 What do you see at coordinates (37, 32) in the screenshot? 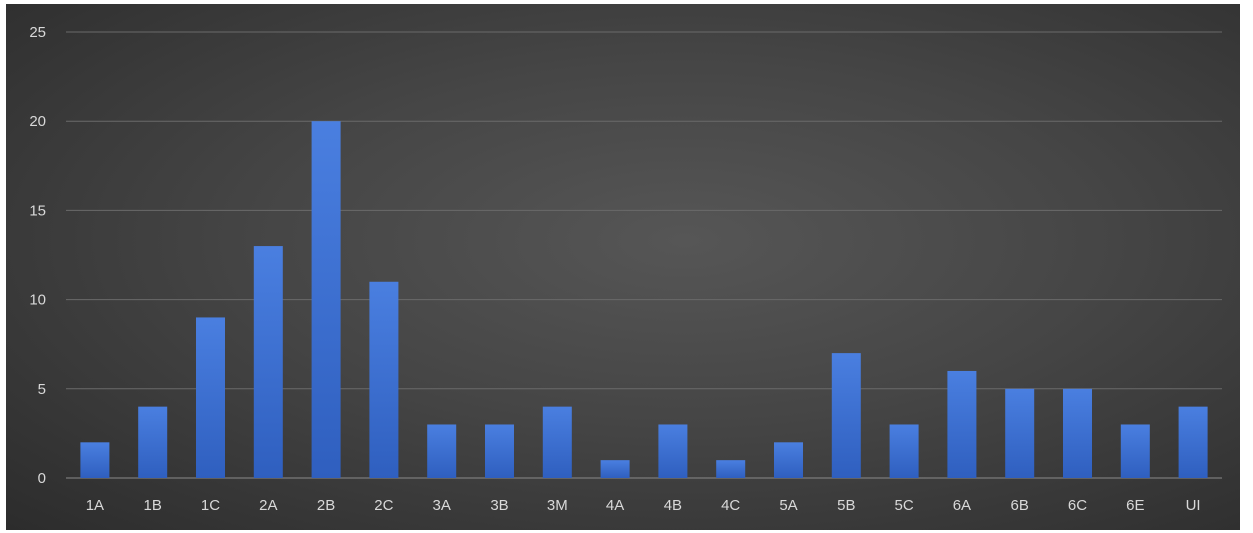
I see `y-tick-label: 25` at bounding box center [37, 32].